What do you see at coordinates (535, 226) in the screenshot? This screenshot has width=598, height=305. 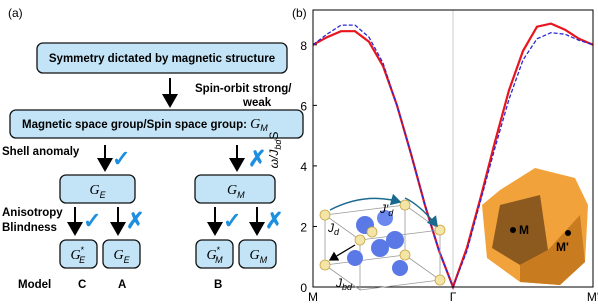 I see `brillouin-zone` at bounding box center [535, 226].